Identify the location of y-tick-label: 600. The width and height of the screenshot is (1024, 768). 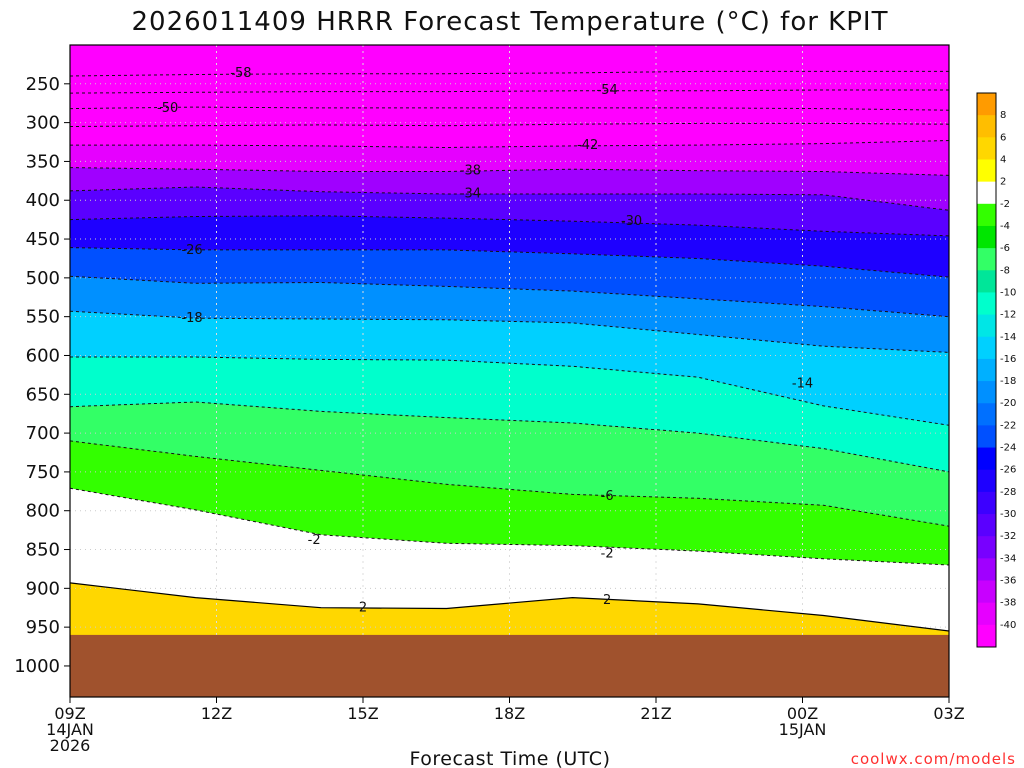
(43, 355).